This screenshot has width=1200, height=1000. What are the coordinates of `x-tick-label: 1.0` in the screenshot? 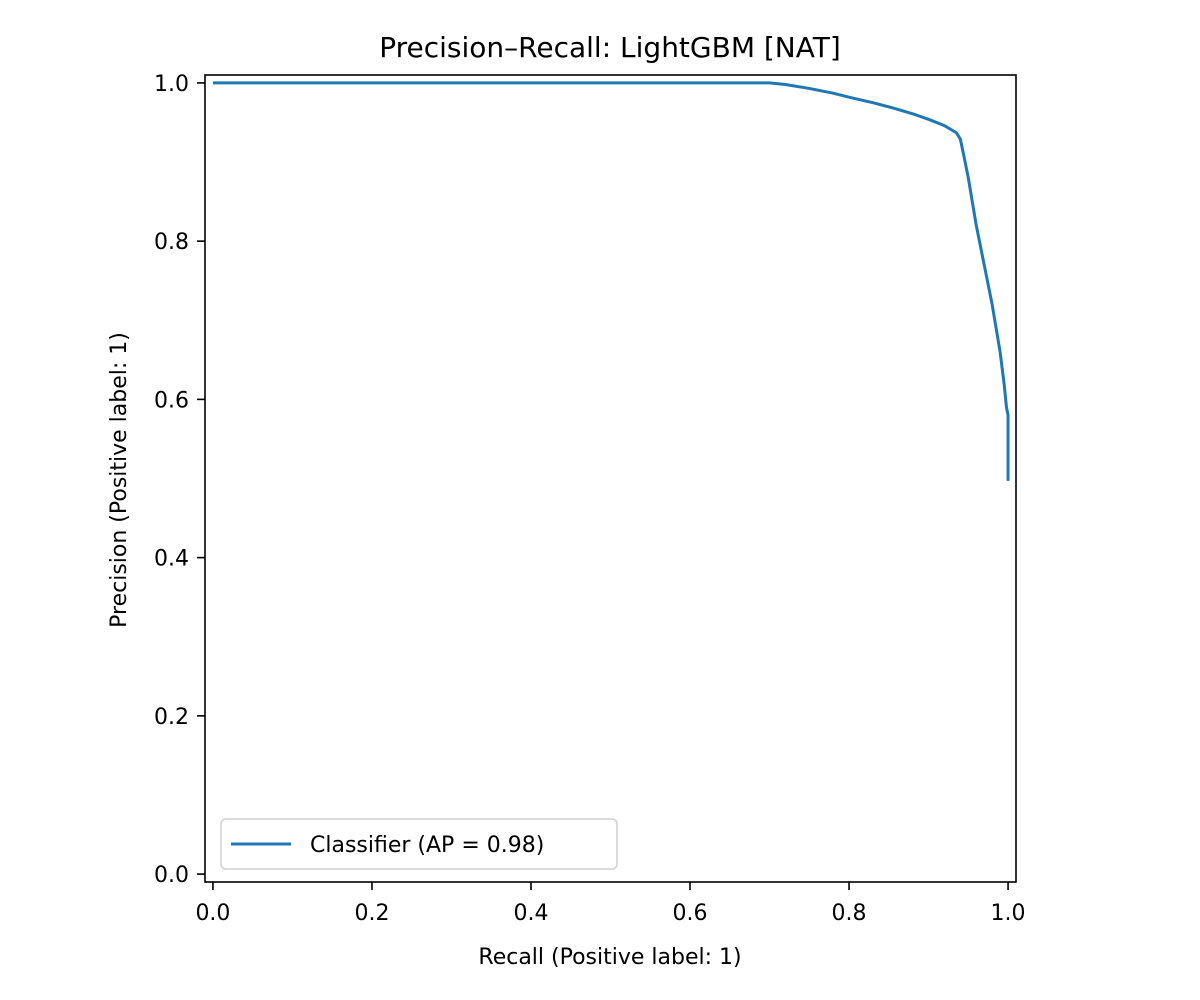 It's located at (1008, 913).